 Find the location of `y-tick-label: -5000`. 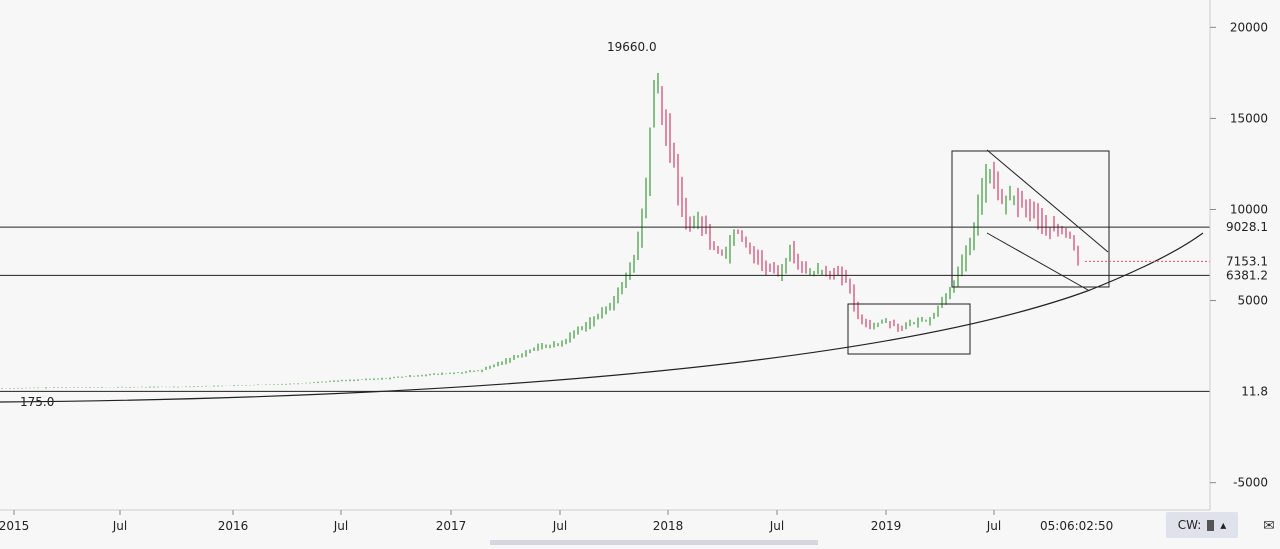

y-tick-label: -5000 is located at coordinates (1250, 483).